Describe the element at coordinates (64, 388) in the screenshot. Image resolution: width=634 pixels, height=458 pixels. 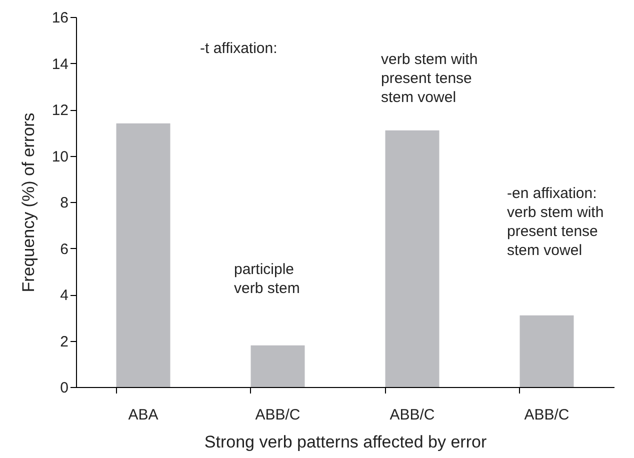
I see `y-tick-label: 0` at that location.